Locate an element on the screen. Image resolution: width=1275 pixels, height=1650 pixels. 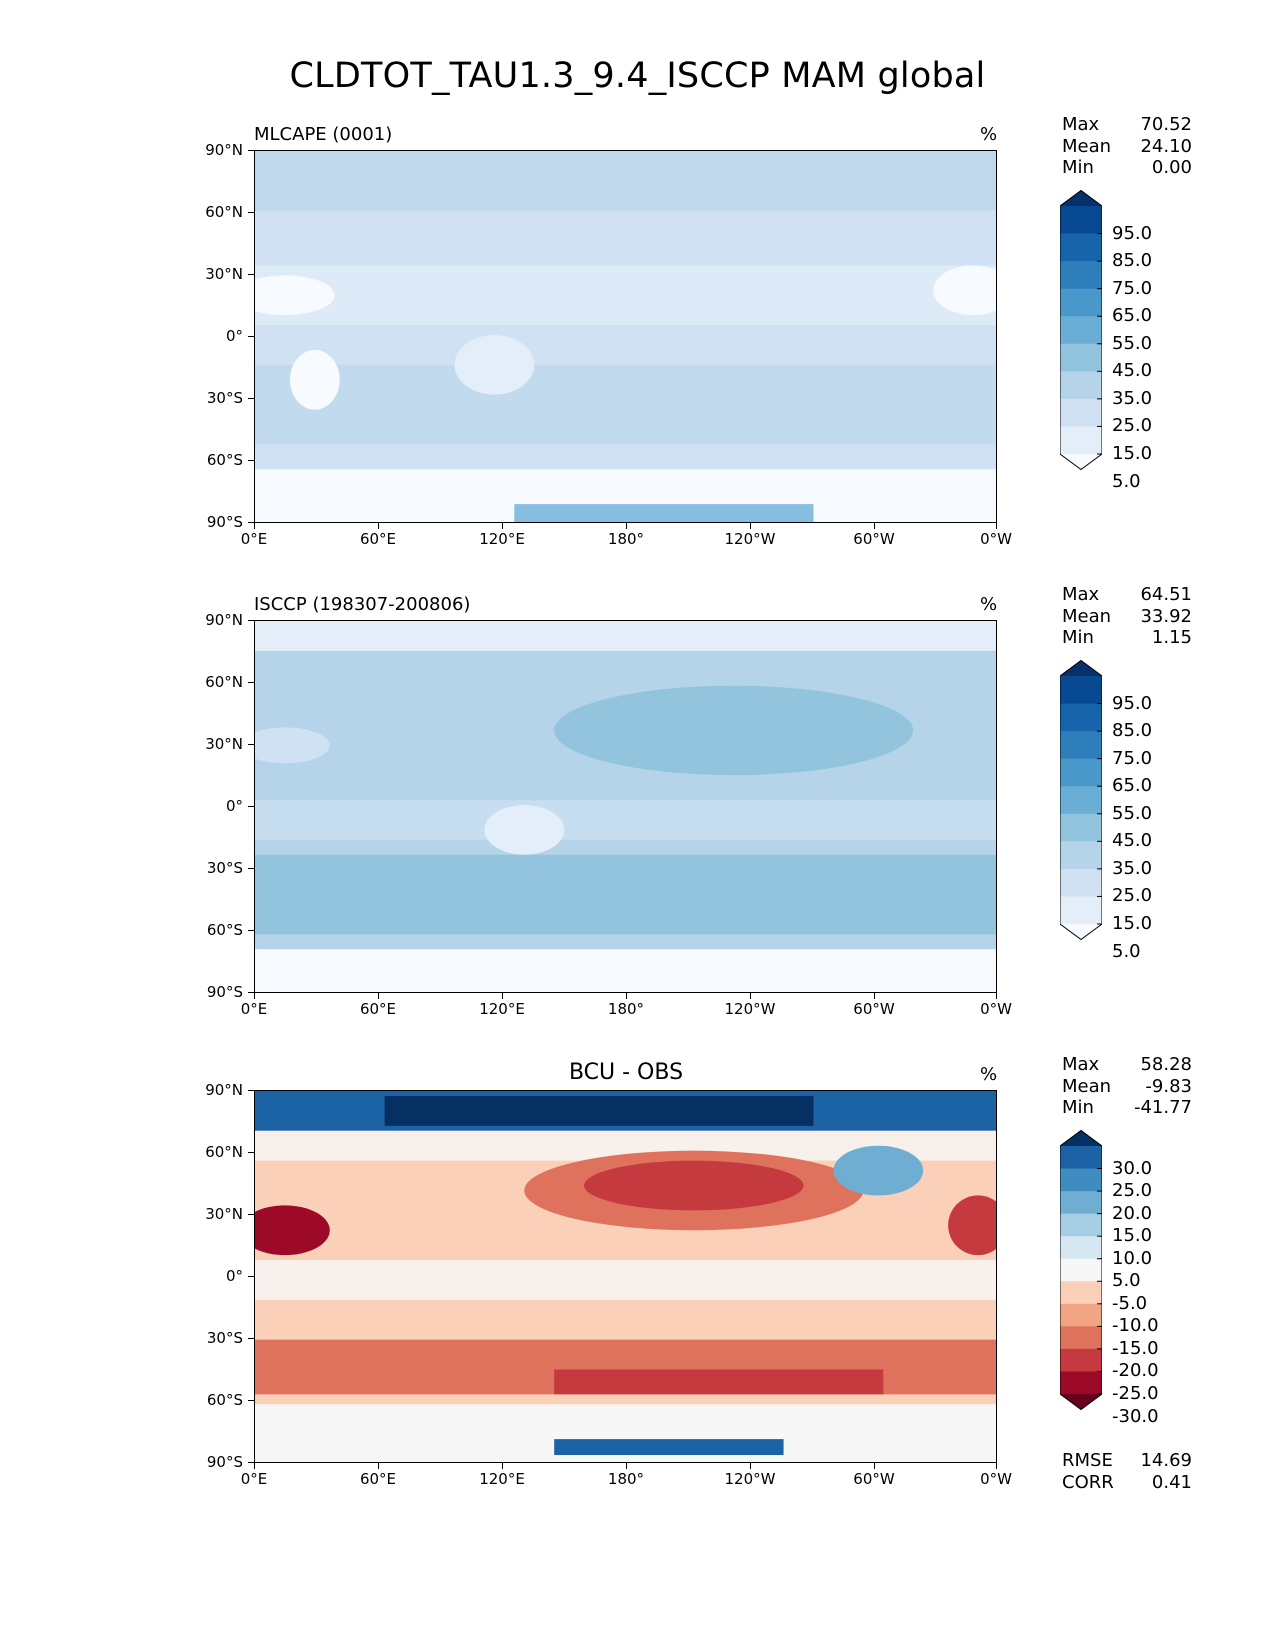
stat-value: 0.00 is located at coordinates (1171, 167).